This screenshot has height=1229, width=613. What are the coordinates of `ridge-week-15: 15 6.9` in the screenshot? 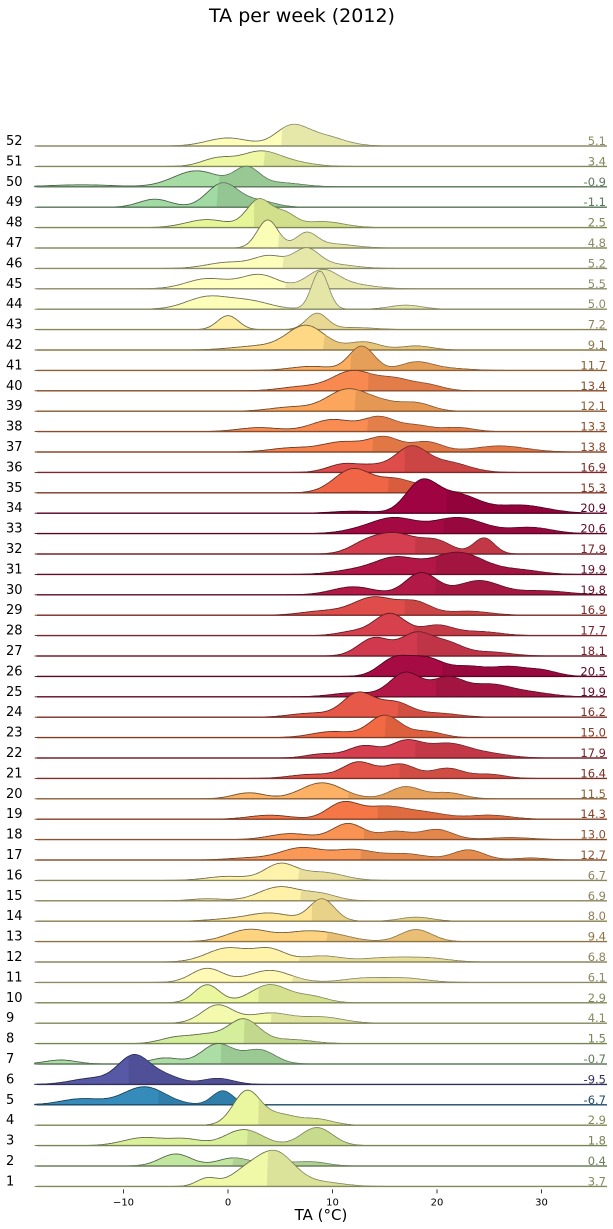 It's located at (306, 895).